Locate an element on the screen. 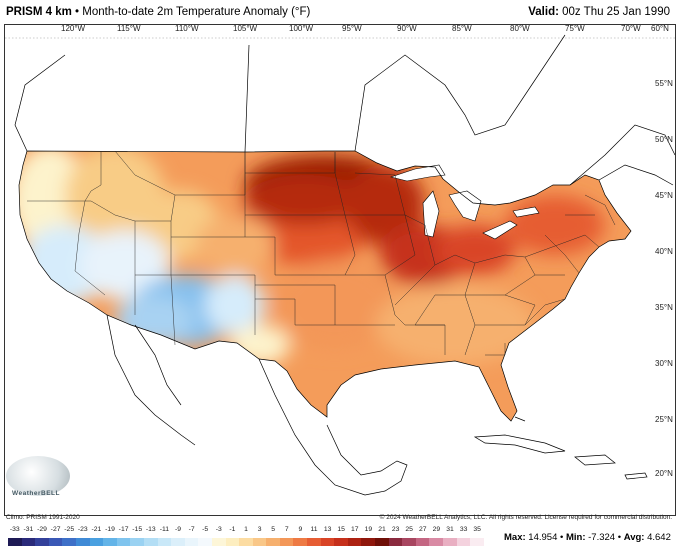 The width and height of the screenshot is (680, 558). legend-tick-label: -29 is located at coordinates (42, 529).